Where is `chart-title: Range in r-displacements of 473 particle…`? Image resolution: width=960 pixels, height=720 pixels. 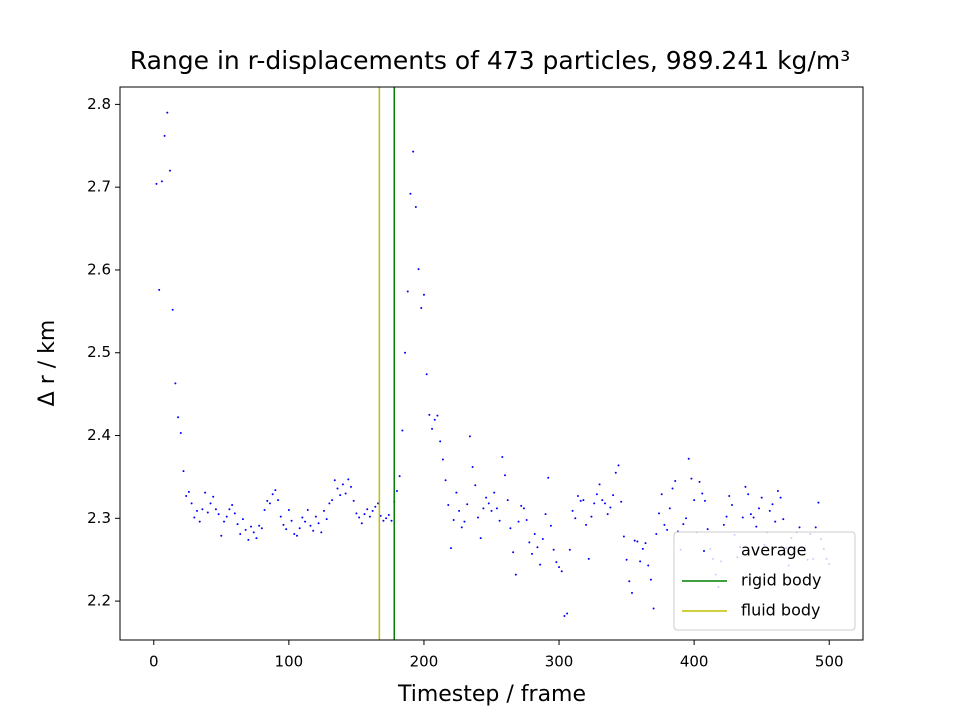
chart-title: Range in r-displacements of 473 particle… is located at coordinates (490, 60).